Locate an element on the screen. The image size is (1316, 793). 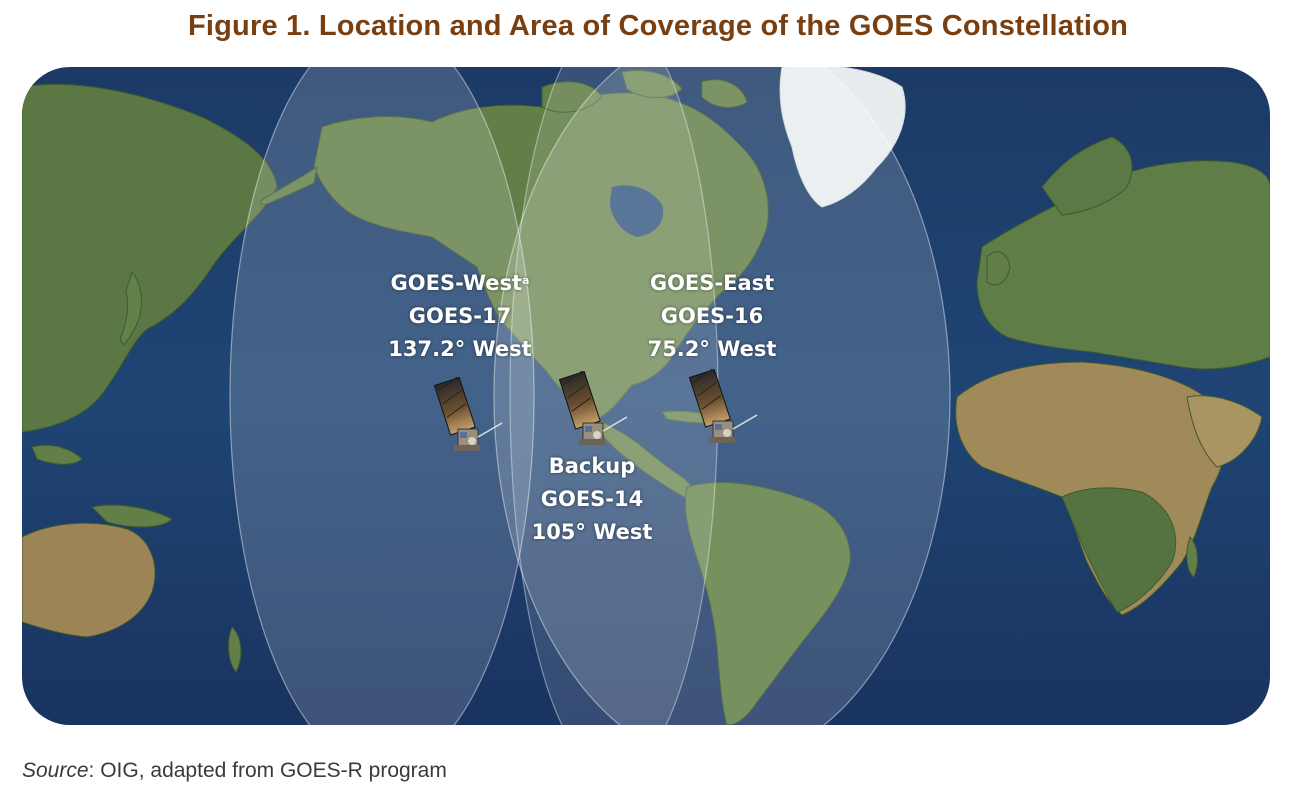
goes-west-satellite: GOES-17 is located at coordinates (460, 316).